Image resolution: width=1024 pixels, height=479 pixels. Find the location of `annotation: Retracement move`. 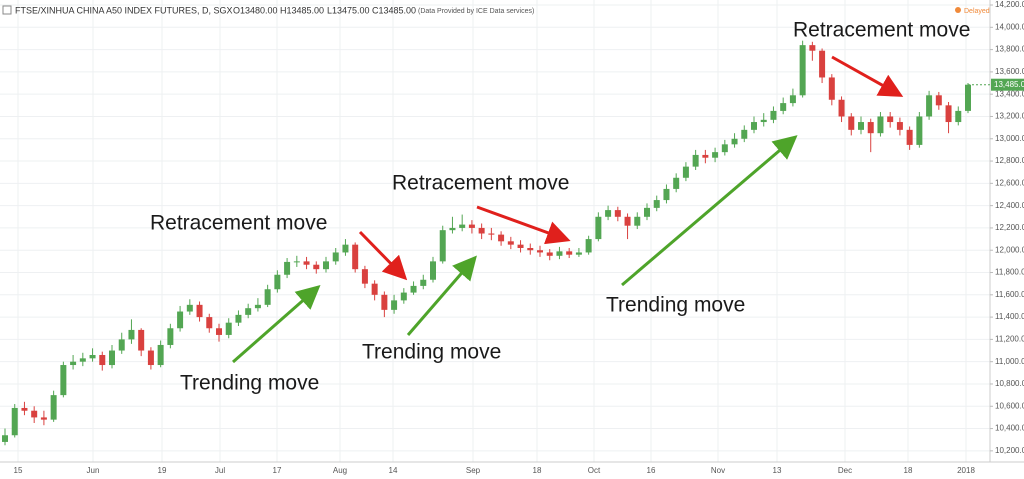

annotation: Retracement move is located at coordinates (238, 223).